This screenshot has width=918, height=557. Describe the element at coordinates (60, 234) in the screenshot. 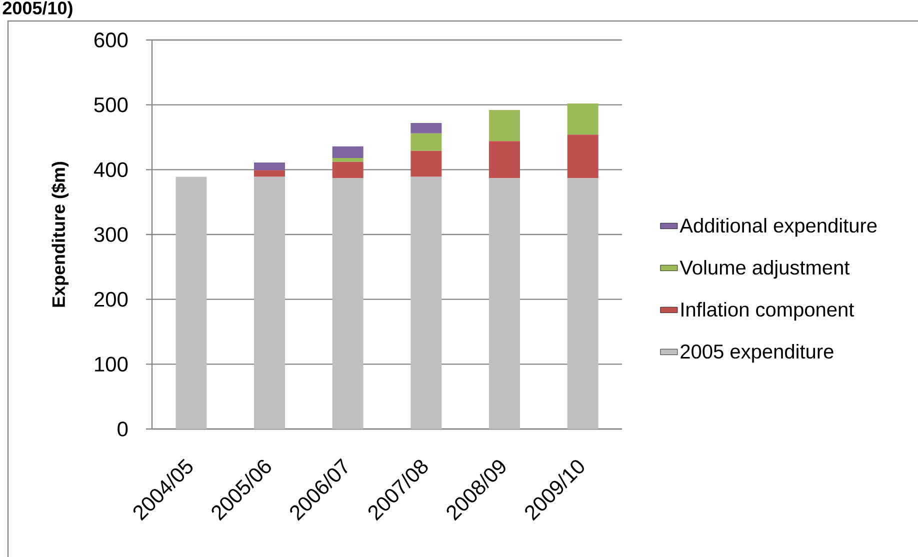

I see `y-axis-title: Expenditure ($m)` at that location.